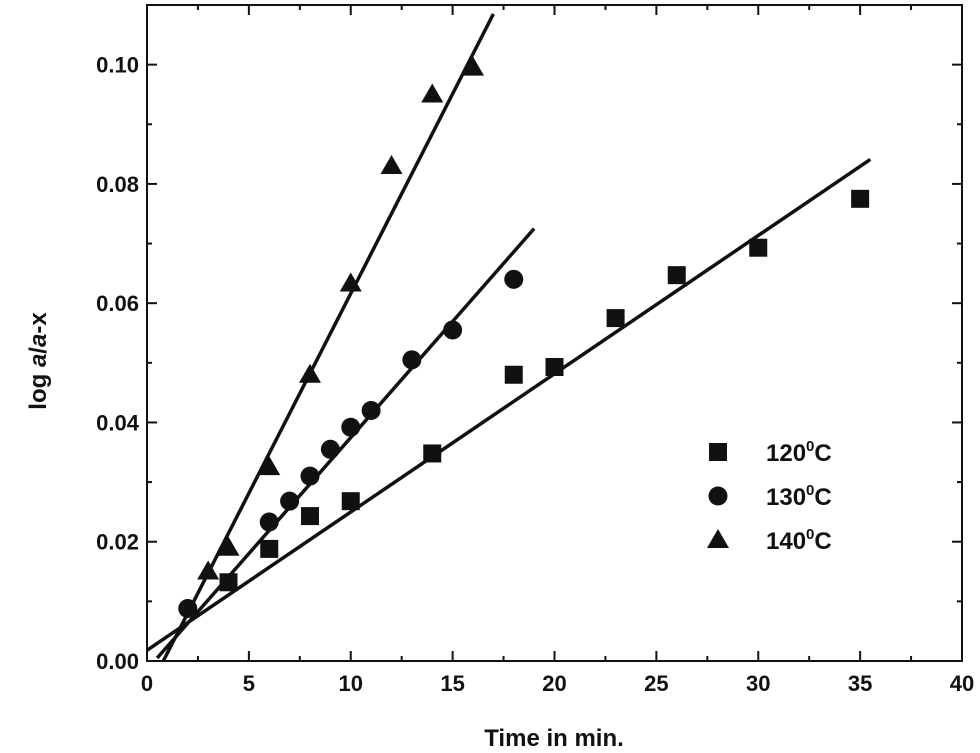  Describe the element at coordinates (758, 683) in the screenshot. I see `x-tick-label: 30` at that location.